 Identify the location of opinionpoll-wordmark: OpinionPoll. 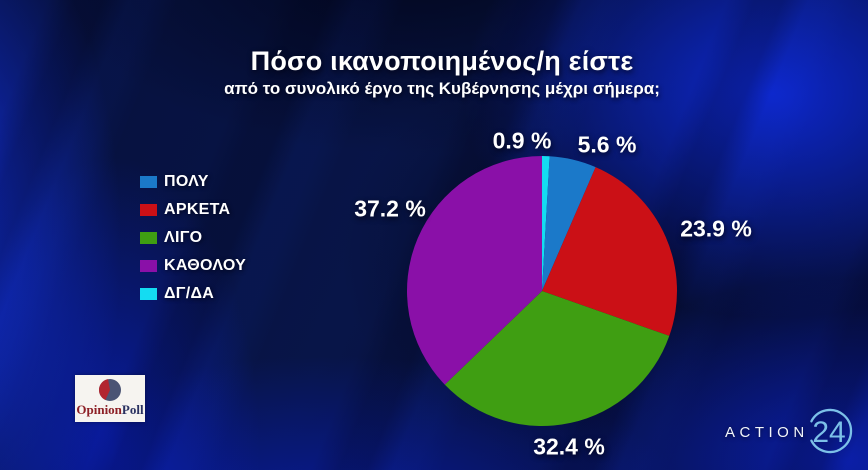
(109, 410).